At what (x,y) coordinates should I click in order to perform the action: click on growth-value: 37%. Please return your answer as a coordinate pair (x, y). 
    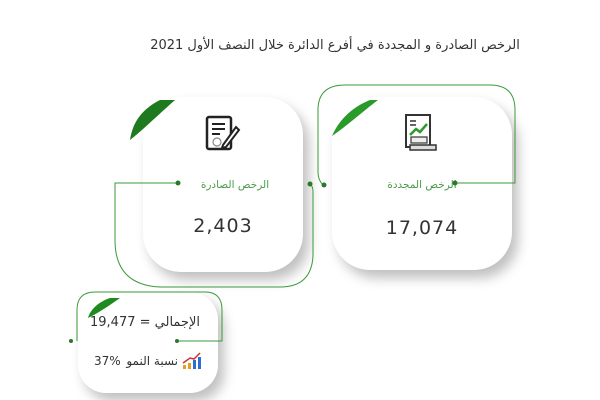
    Looking at the image, I should click on (107, 361).